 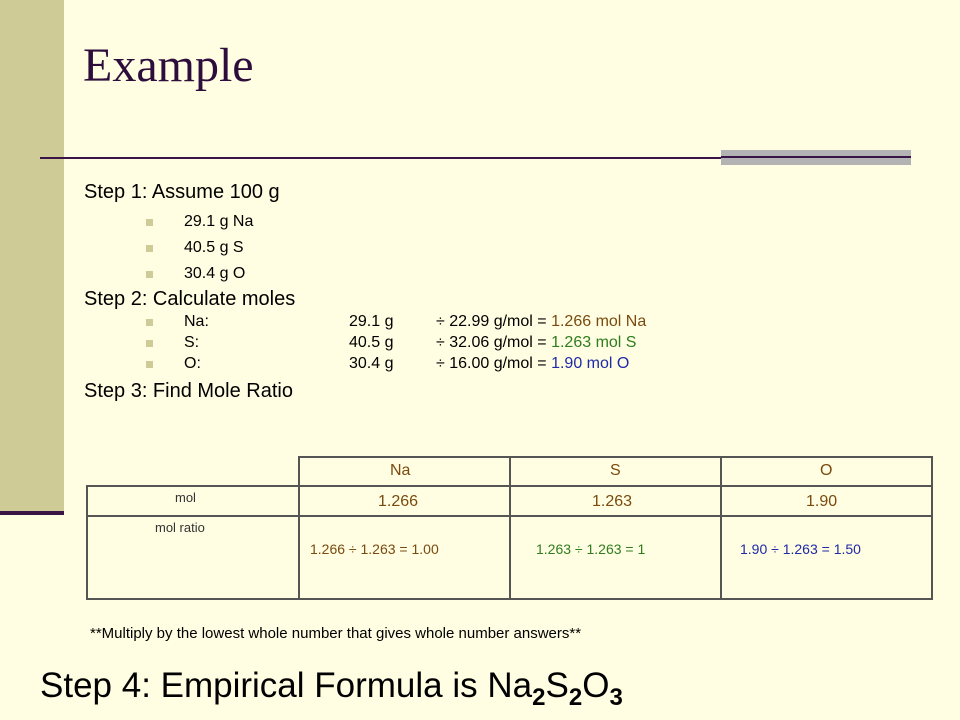 I want to click on step3-heading: Step 3: Find Mole Ratio, so click(x=188, y=391).